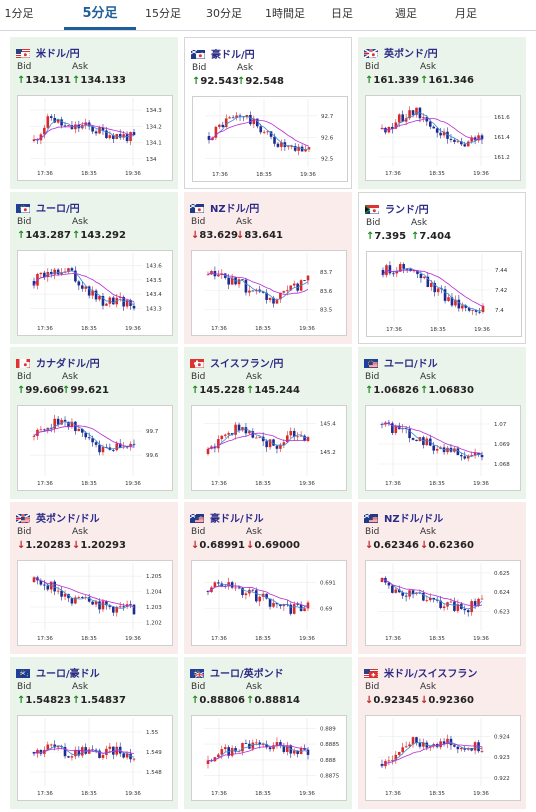 The image size is (536, 812). Describe the element at coordinates (443, 758) in the screenshot. I see `candlestick-chart: 17:36 18:35 19:36 0.924 0.923 0.922` at that location.